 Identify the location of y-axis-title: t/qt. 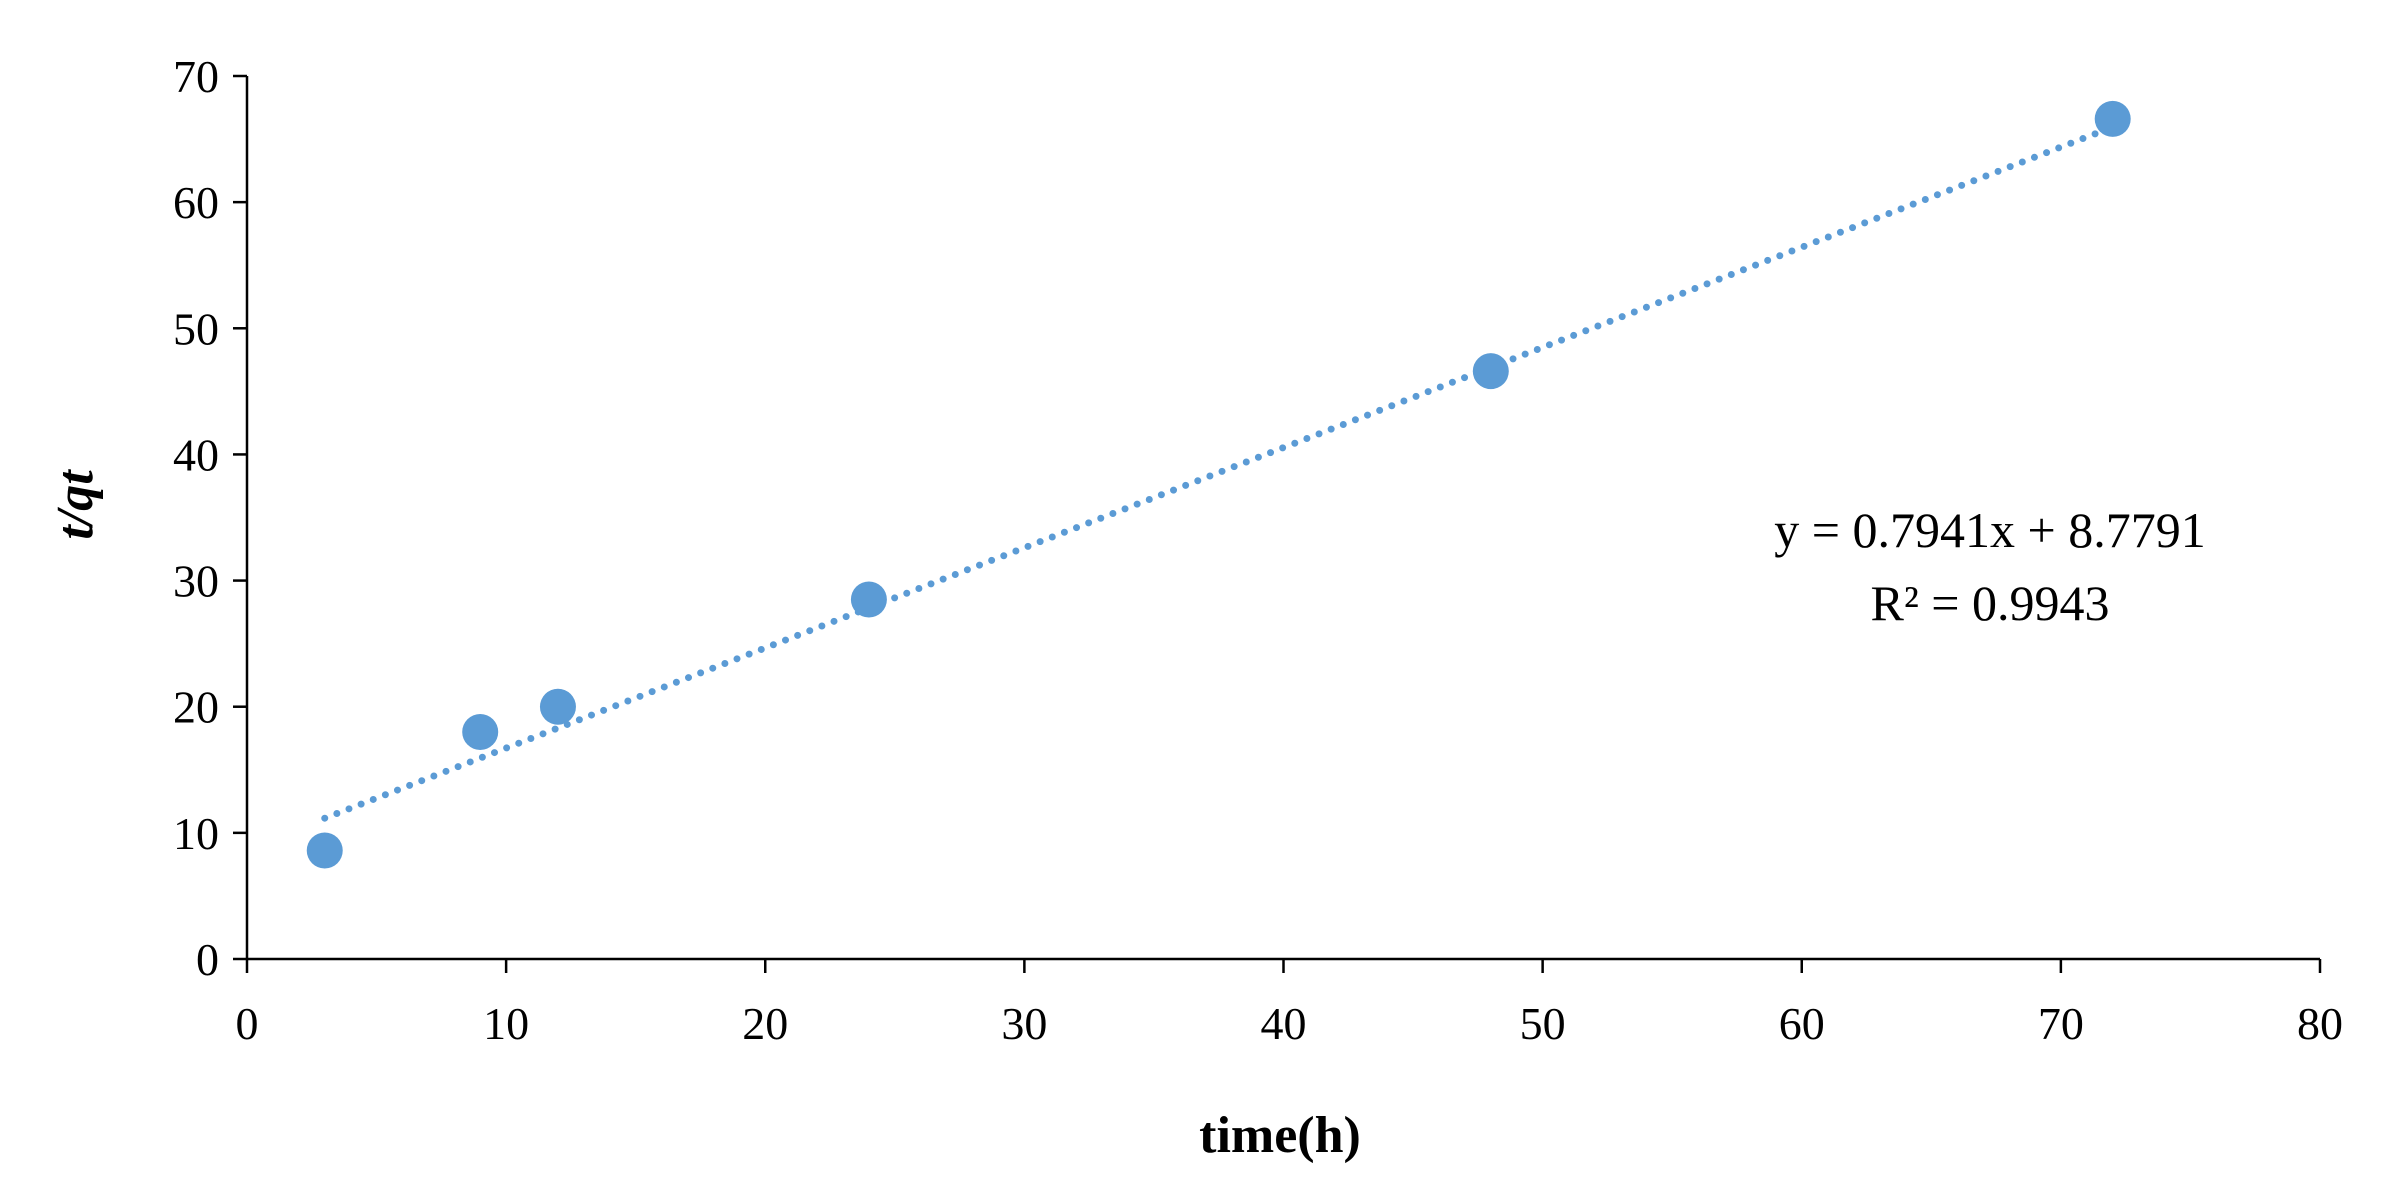
(75, 504).